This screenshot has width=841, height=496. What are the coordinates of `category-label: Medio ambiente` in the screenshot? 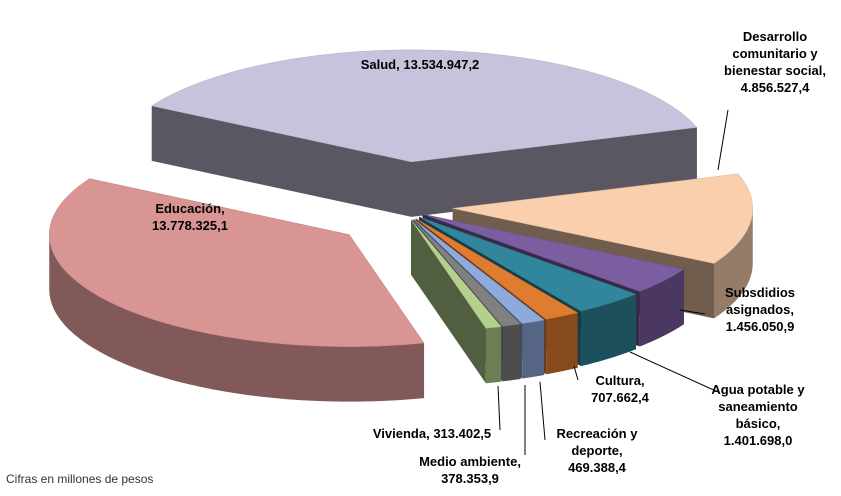 It's located at (470, 461).